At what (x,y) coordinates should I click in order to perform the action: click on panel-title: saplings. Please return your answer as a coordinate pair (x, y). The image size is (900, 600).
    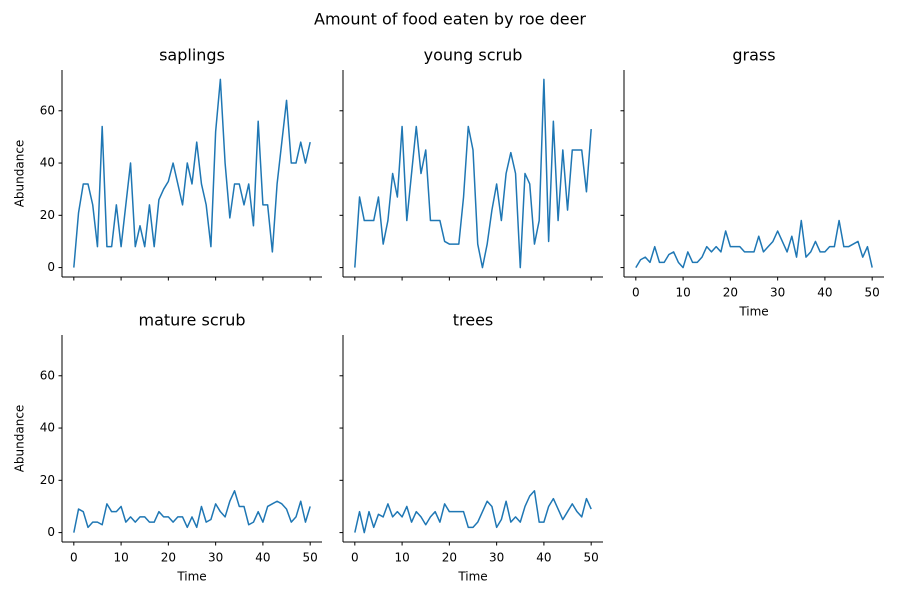
    Looking at the image, I should click on (192, 55).